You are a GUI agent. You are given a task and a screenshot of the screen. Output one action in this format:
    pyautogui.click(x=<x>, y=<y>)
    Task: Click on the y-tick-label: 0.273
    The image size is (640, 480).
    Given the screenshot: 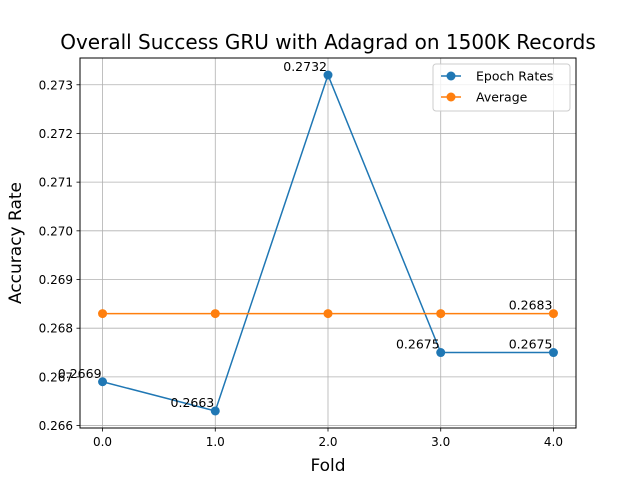 What is the action you would take?
    pyautogui.click(x=56, y=85)
    